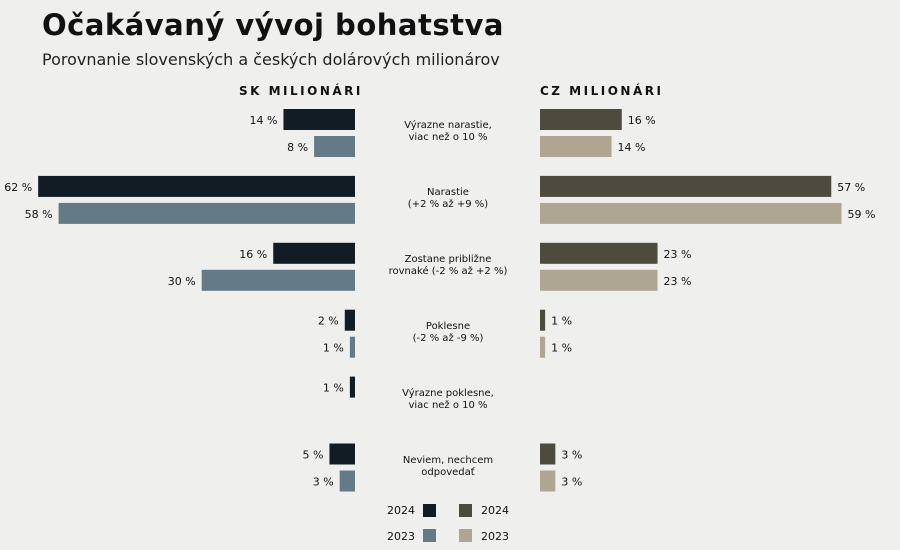 This screenshot has height=550, width=900. What do you see at coordinates (448, 131) in the screenshot?
I see `category-label: Výrazne narastie, viac než o 10 %` at bounding box center [448, 131].